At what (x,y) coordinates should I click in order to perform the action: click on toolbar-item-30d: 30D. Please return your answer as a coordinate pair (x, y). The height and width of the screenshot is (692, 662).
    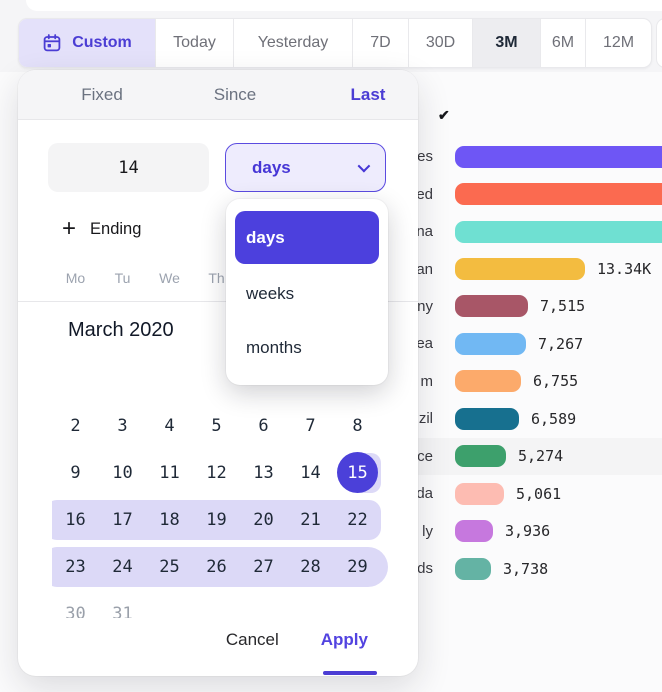
    Looking at the image, I should click on (441, 43).